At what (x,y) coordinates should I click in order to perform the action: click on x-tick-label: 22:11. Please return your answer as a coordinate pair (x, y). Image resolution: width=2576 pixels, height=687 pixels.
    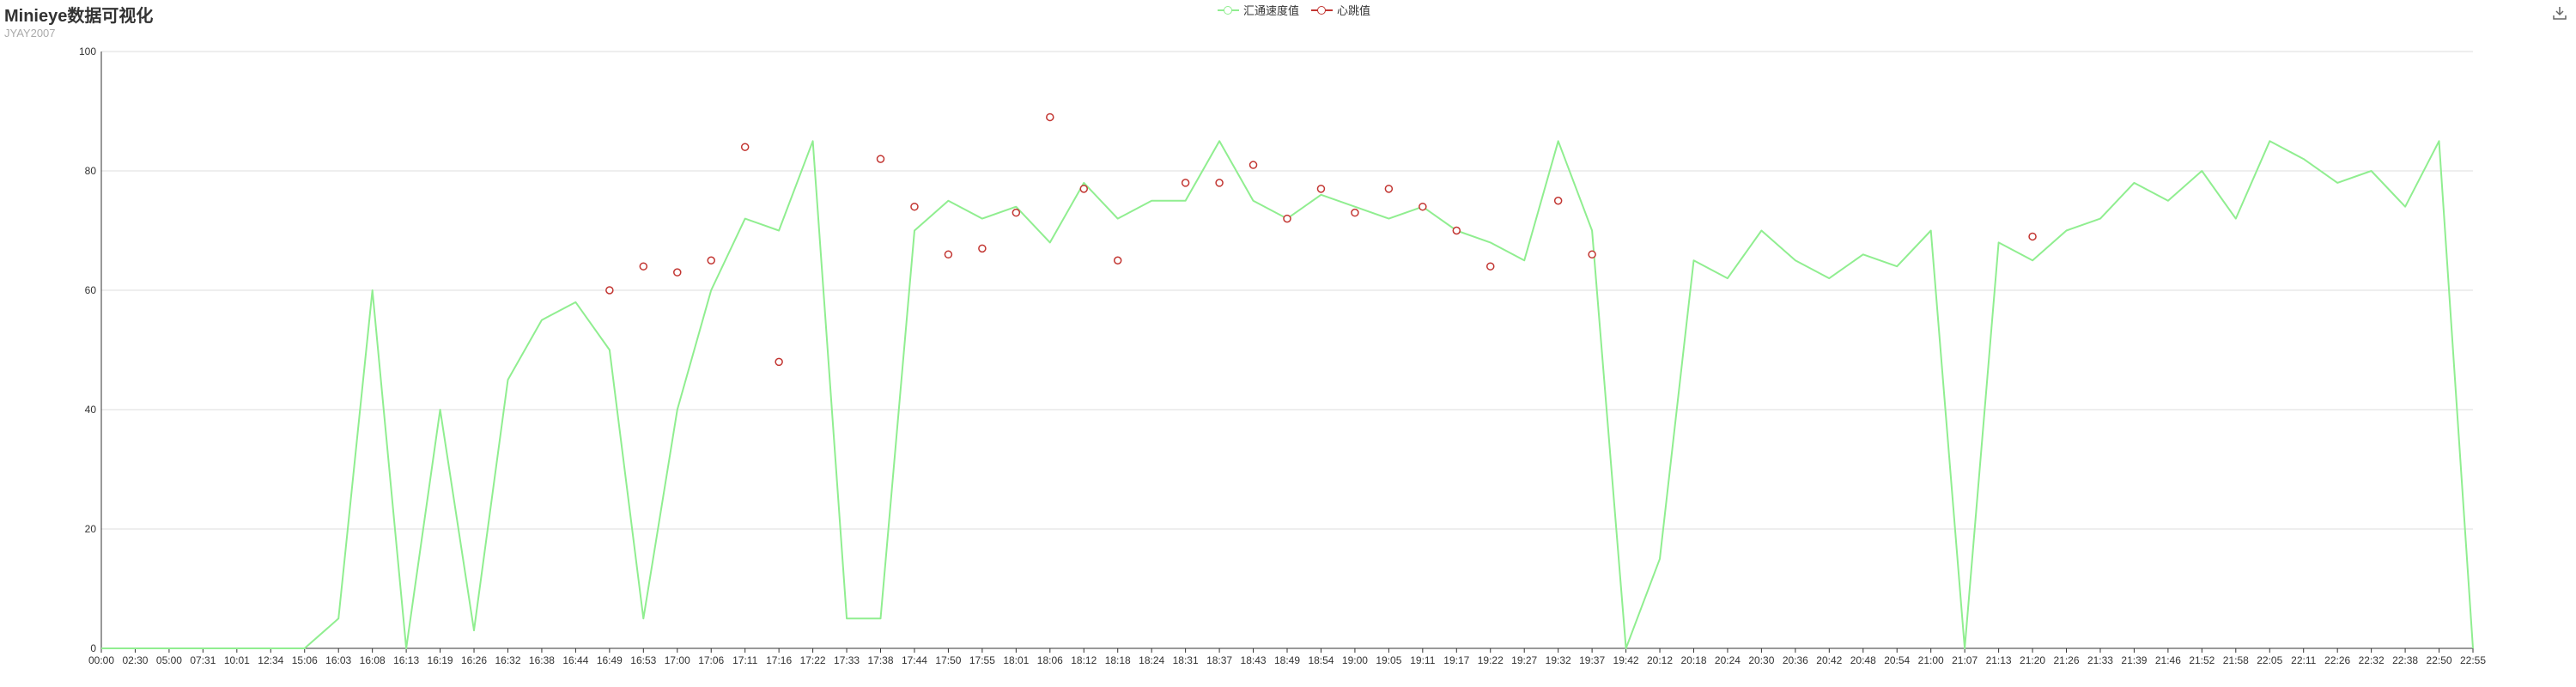
    Looking at the image, I should click on (2303, 660).